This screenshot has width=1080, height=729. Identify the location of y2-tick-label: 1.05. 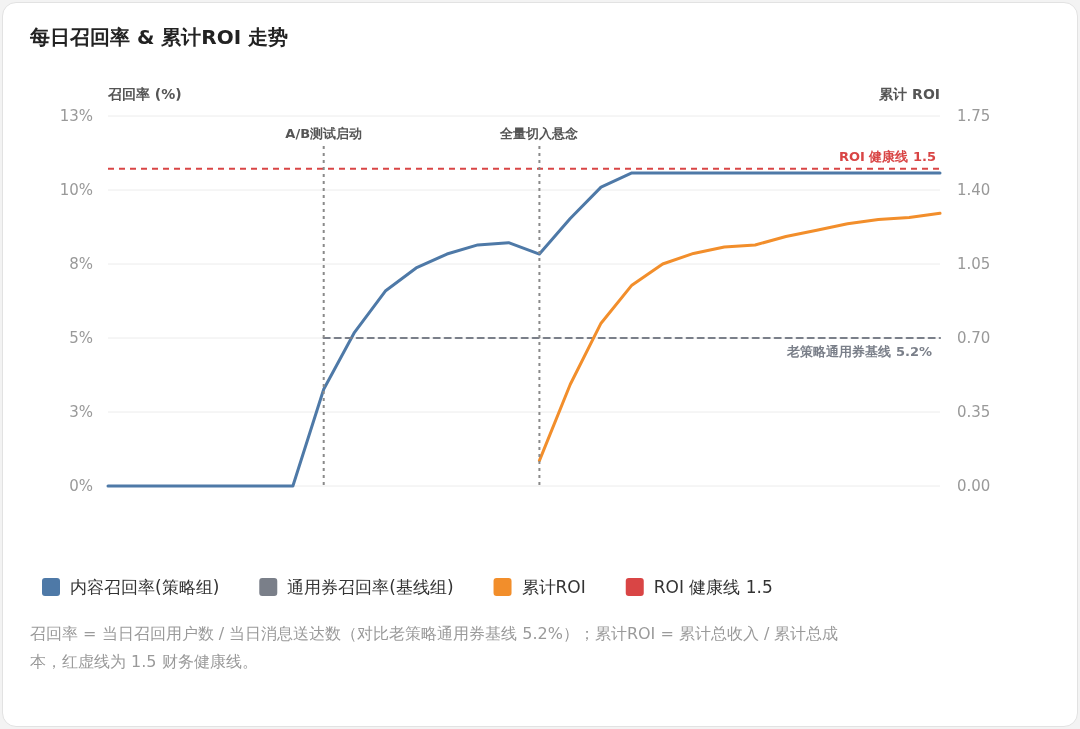
(974, 264).